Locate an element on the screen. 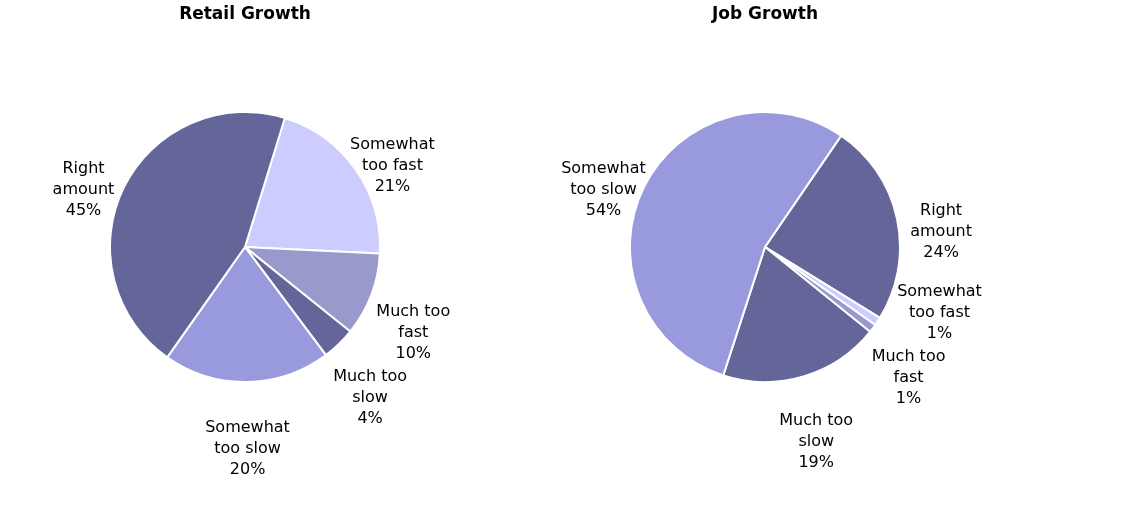  data-label: 10% is located at coordinates (413, 352).